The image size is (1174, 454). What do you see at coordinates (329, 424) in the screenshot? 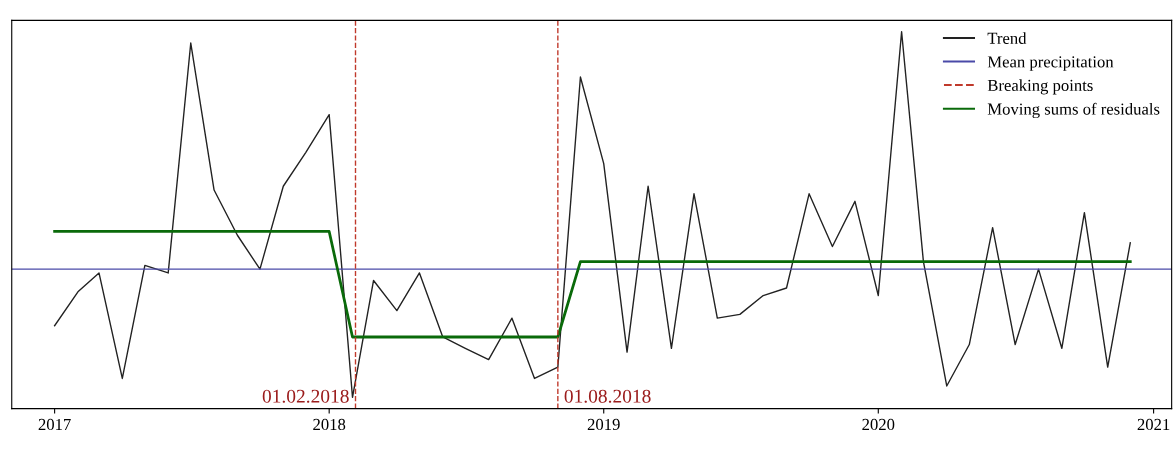
I see `x-tick-label: 2018` at bounding box center [329, 424].